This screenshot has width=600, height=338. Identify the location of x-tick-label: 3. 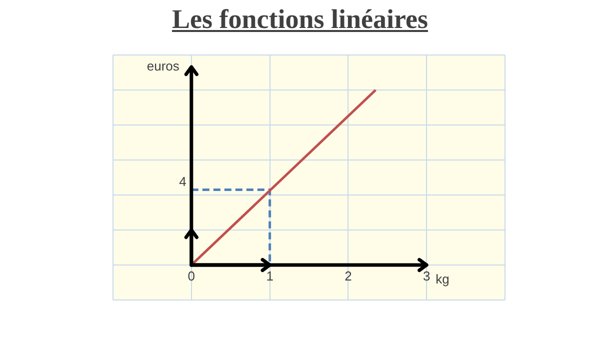
(426, 276).